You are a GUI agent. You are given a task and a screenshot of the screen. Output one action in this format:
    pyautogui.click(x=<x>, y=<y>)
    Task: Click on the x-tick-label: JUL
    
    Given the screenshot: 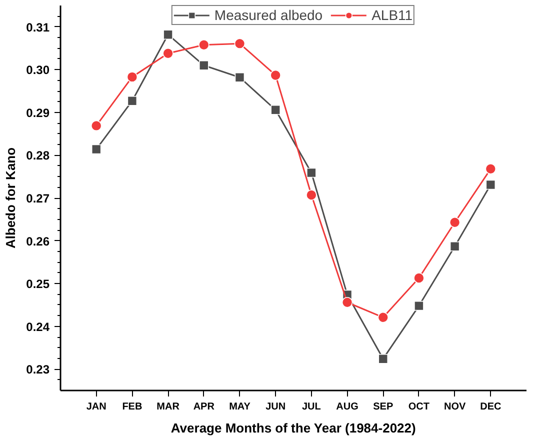 What is the action you would take?
    pyautogui.click(x=311, y=407)
    